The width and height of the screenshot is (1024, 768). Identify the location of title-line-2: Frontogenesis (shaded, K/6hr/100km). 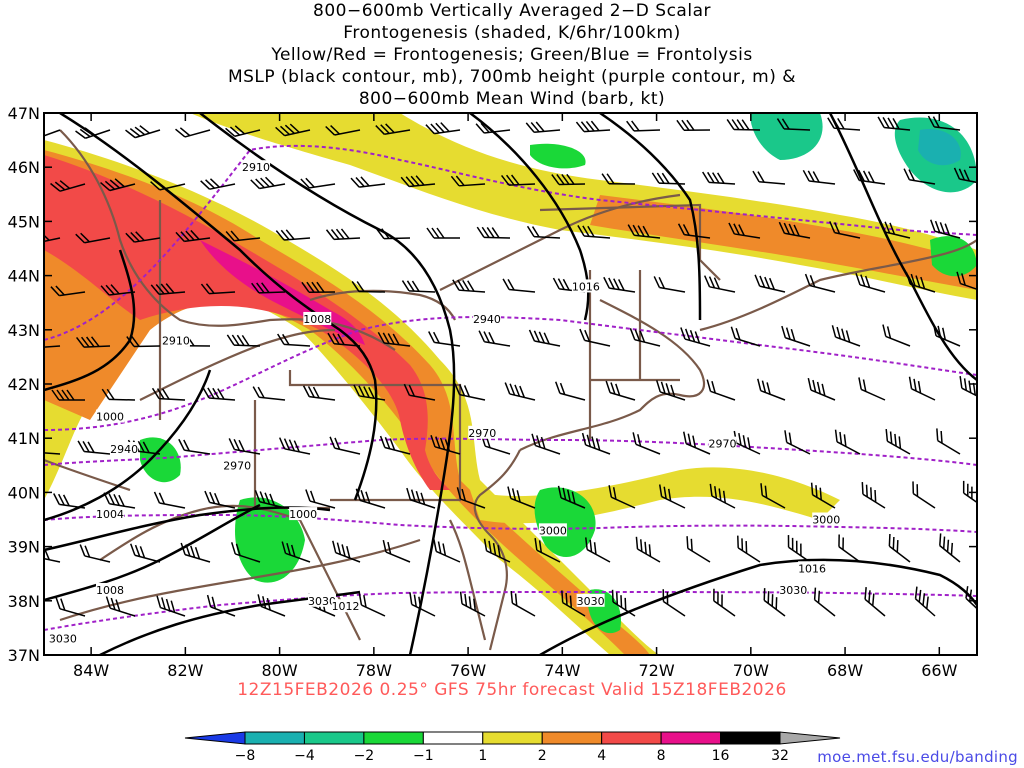
(512, 33).